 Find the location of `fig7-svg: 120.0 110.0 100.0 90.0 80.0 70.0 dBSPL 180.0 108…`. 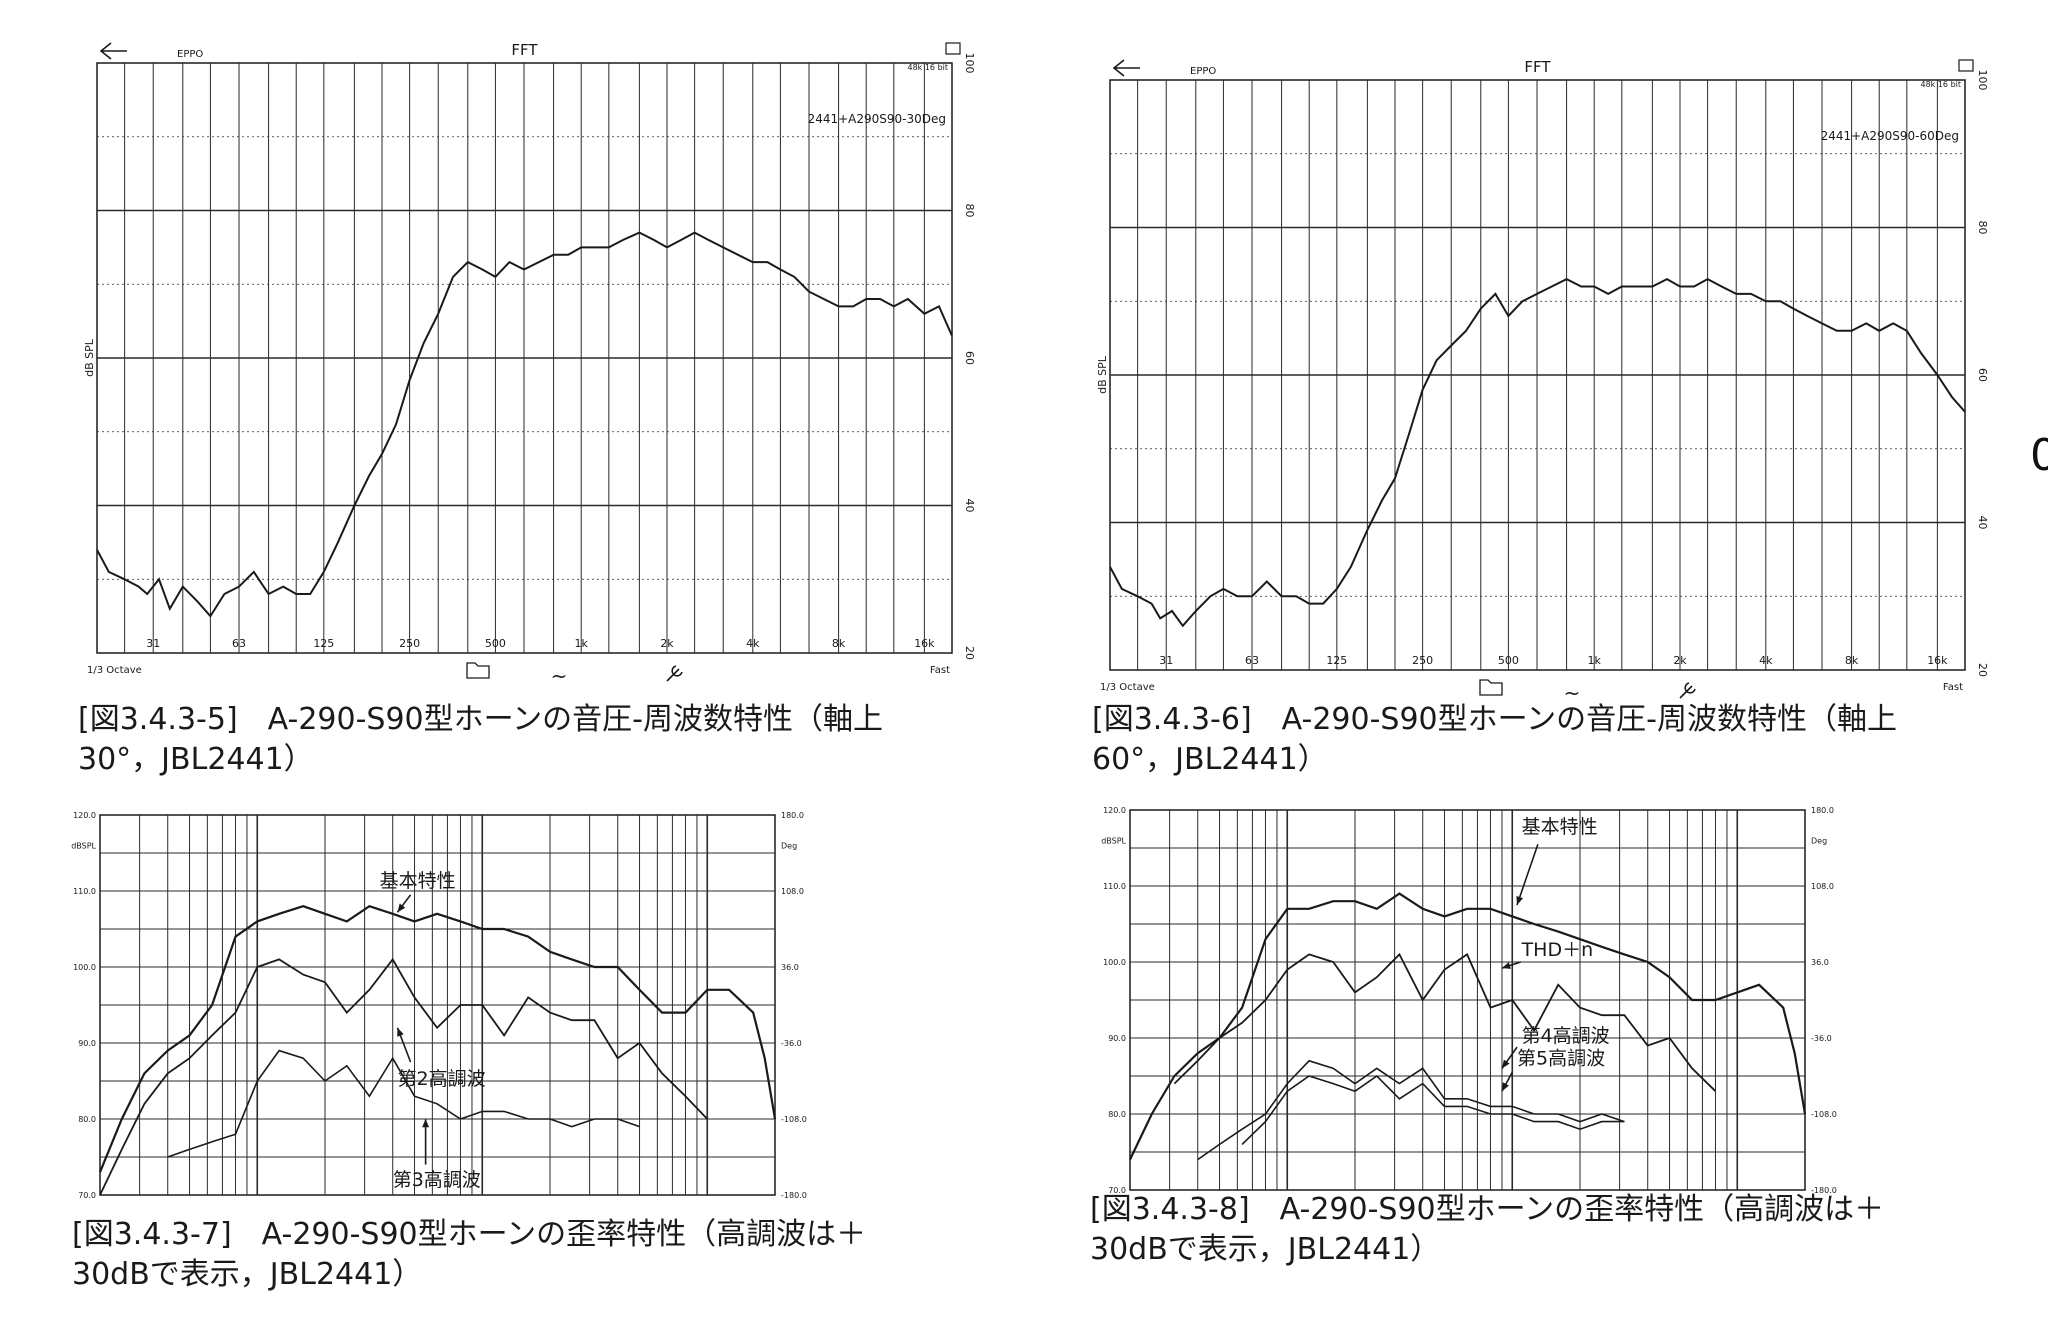

fig7-svg: 120.0 110.0 100.0 90.0 80.0 70.0 dBSPL 180.0 108… is located at coordinates (439, 1005).